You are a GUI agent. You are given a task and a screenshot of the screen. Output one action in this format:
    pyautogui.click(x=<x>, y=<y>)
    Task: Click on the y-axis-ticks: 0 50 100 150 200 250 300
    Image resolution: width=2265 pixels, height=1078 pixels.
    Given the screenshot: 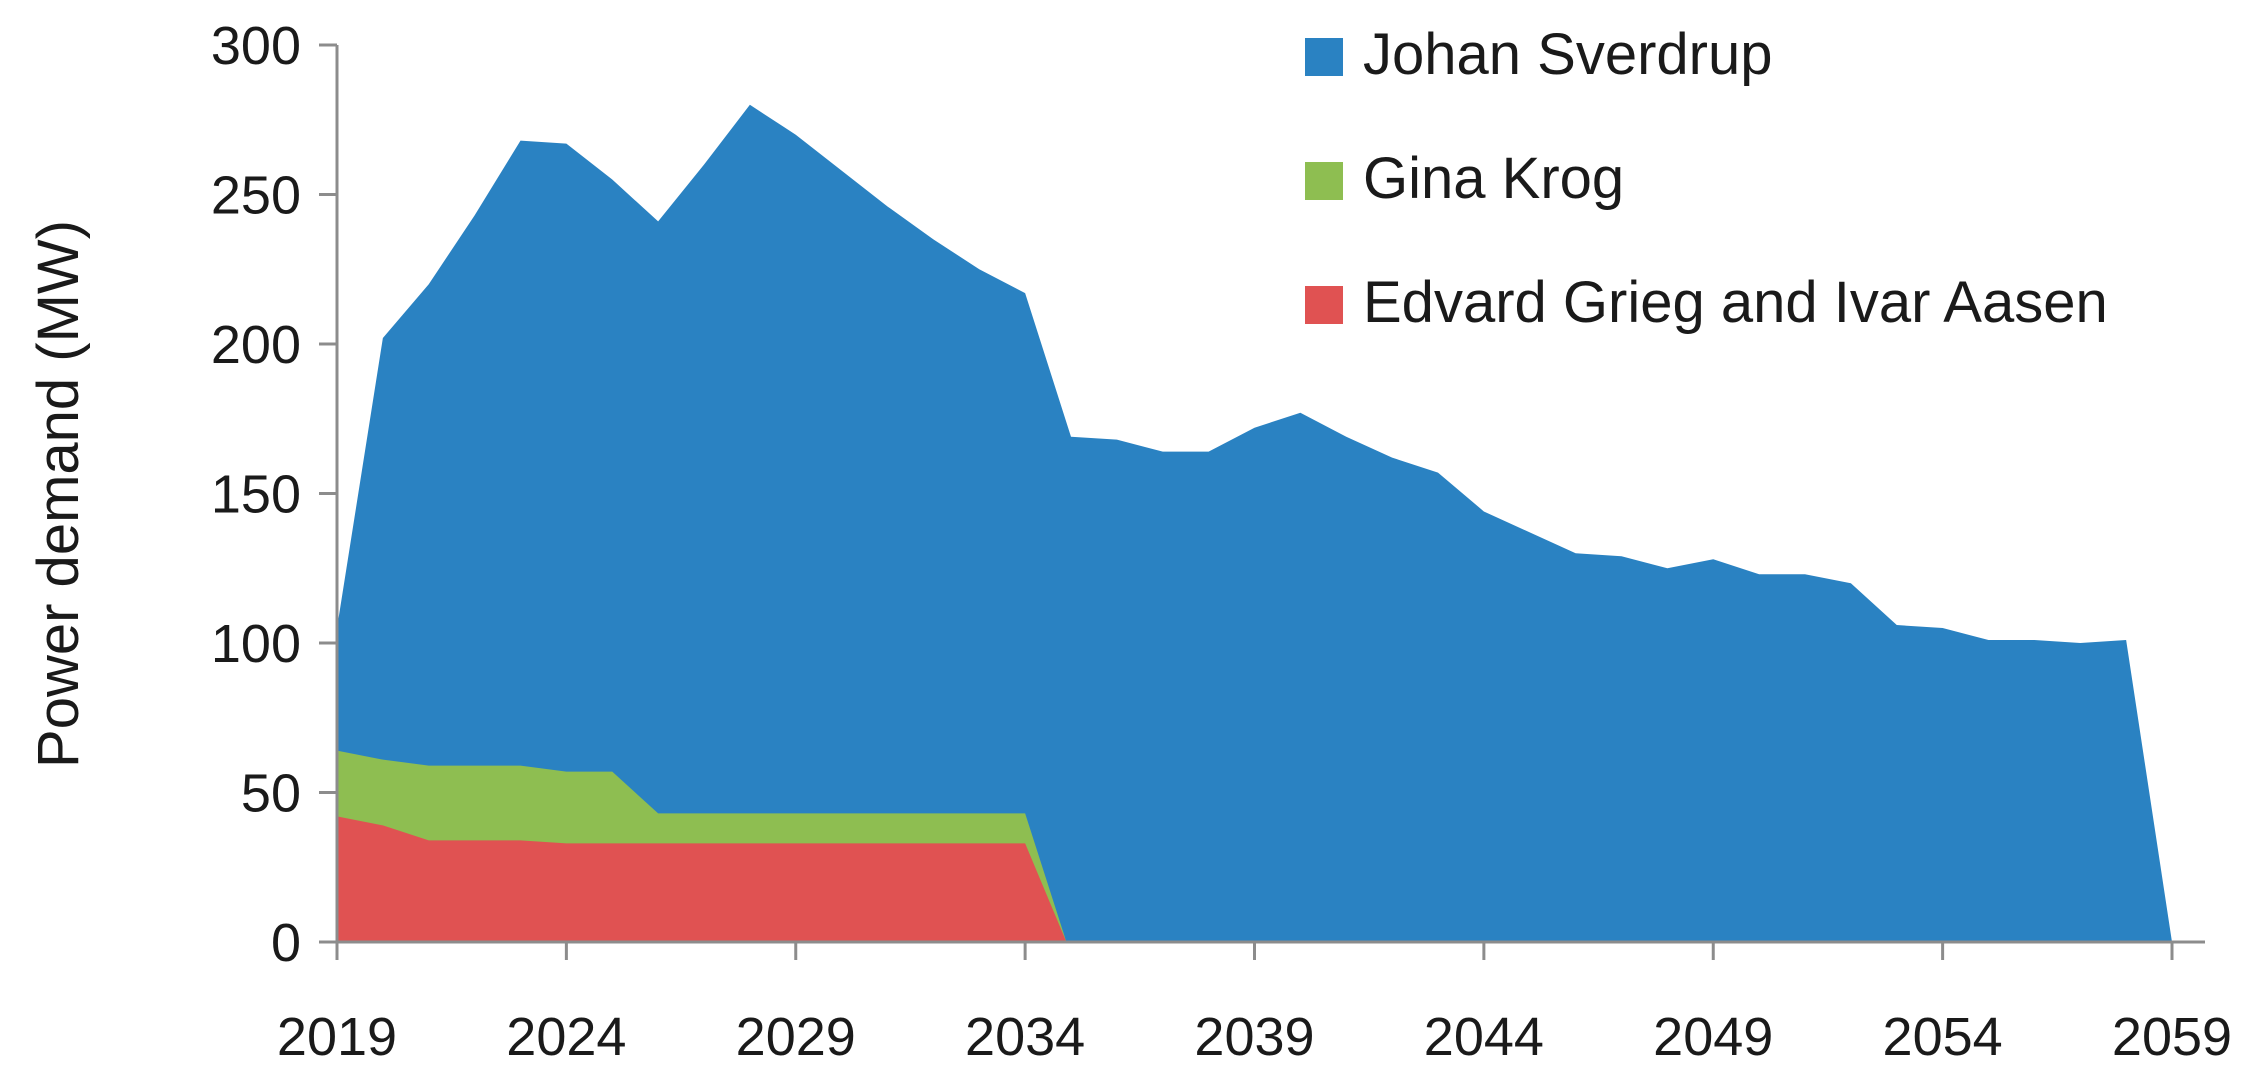 What is the action you would take?
    pyautogui.click(x=274, y=494)
    